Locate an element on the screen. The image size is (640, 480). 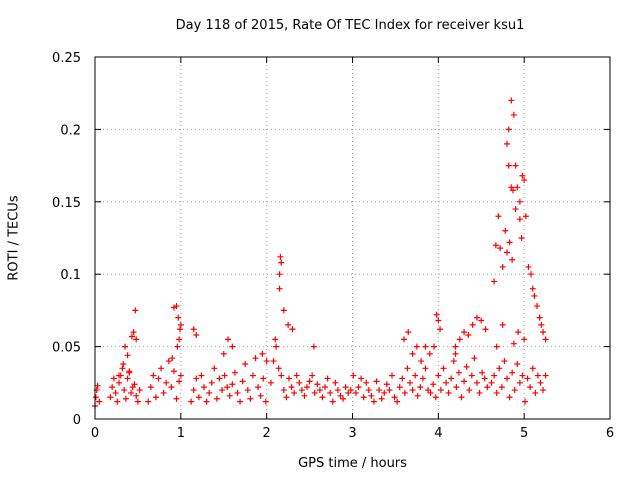
y-tick-label: 0.25 is located at coordinates (66, 58).